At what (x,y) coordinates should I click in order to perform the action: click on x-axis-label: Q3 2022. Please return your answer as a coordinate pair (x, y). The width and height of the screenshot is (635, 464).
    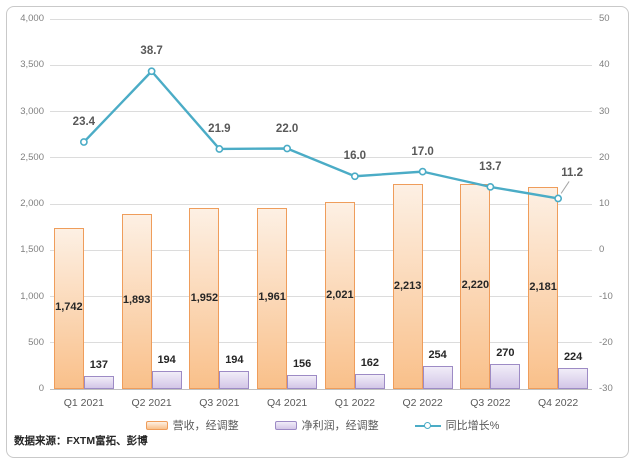
    Looking at the image, I should click on (490, 403).